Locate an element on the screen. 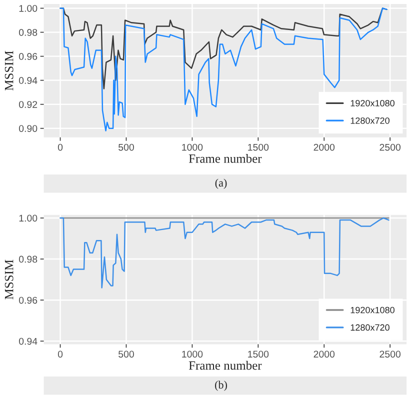 The image size is (417, 404). line-series is located at coordinates (225, 252).